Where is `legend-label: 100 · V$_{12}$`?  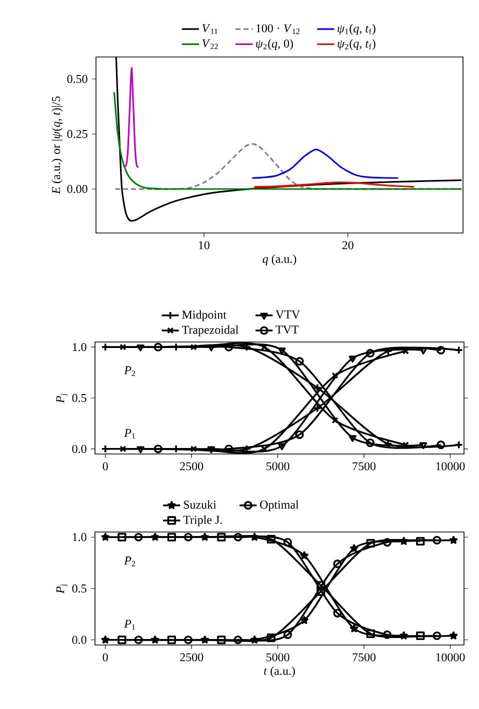 legend-label: 100 · V$_{12}$ is located at coordinates (278, 29).